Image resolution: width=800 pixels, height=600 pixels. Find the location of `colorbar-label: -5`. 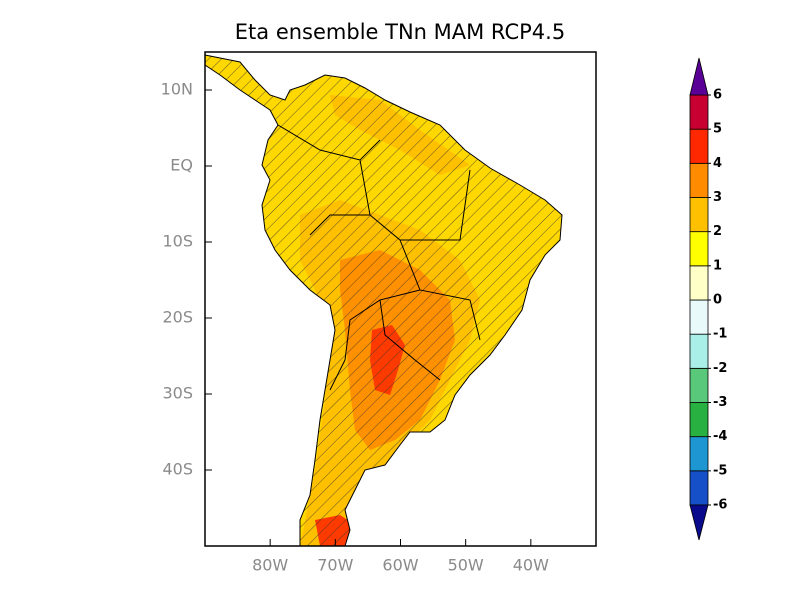

colorbar-label: -5 is located at coordinates (720, 470).